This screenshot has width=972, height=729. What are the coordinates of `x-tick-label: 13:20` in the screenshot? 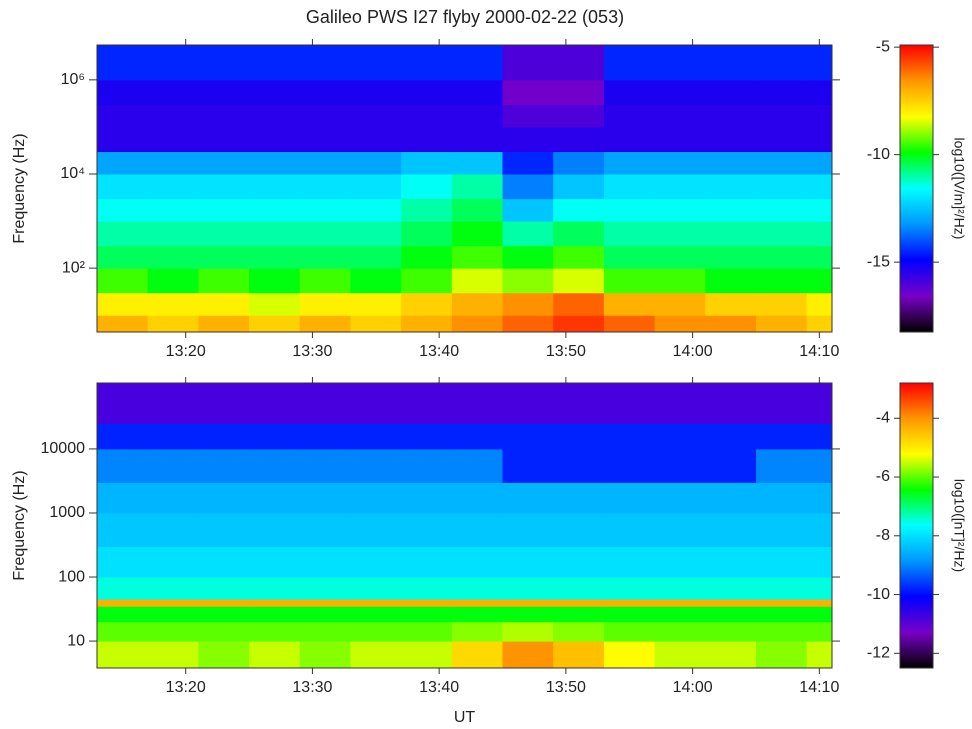 It's located at (186, 687).